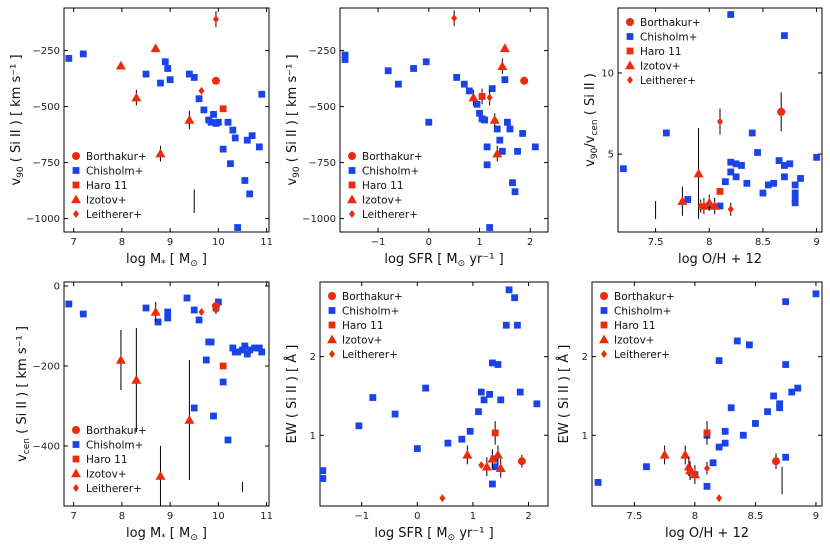 The height and width of the screenshot is (554, 830). I want to click on y-tick-label: 2, so click(313, 357).